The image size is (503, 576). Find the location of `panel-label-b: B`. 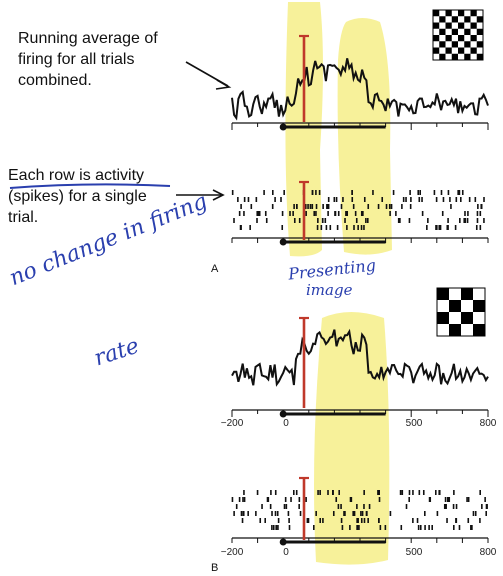

panel-label-b: B is located at coordinates (215, 568).